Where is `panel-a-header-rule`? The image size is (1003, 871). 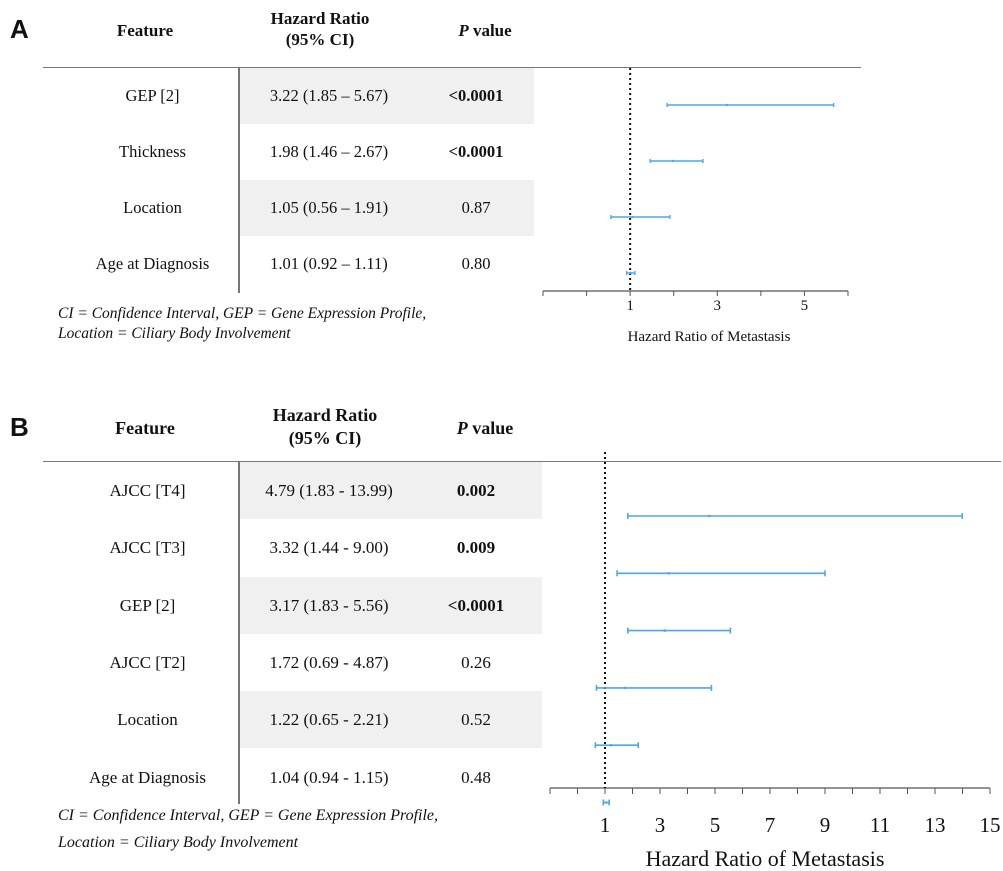 panel-a-header-rule is located at coordinates (452, 67).